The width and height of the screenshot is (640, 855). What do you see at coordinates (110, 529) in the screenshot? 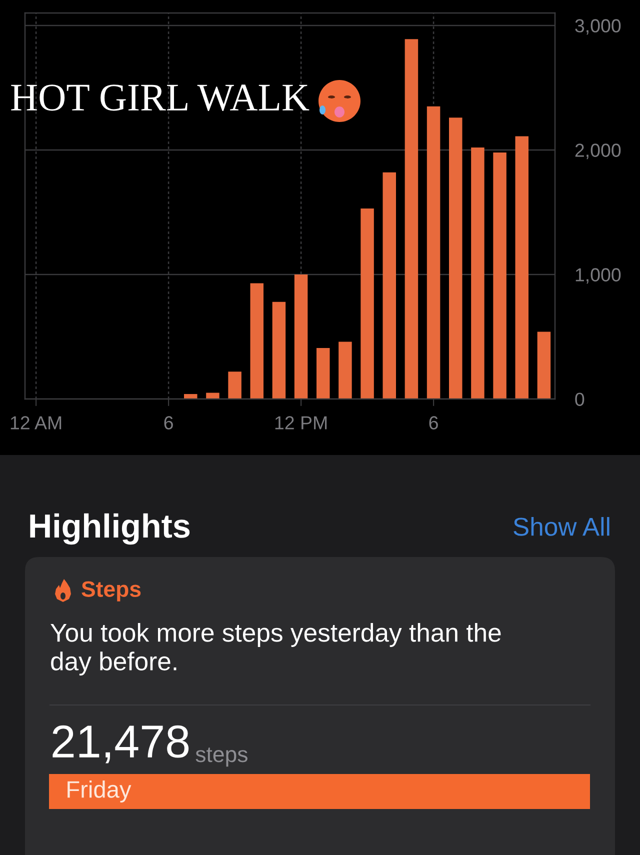
I see `chart-title: Highlights` at bounding box center [110, 529].